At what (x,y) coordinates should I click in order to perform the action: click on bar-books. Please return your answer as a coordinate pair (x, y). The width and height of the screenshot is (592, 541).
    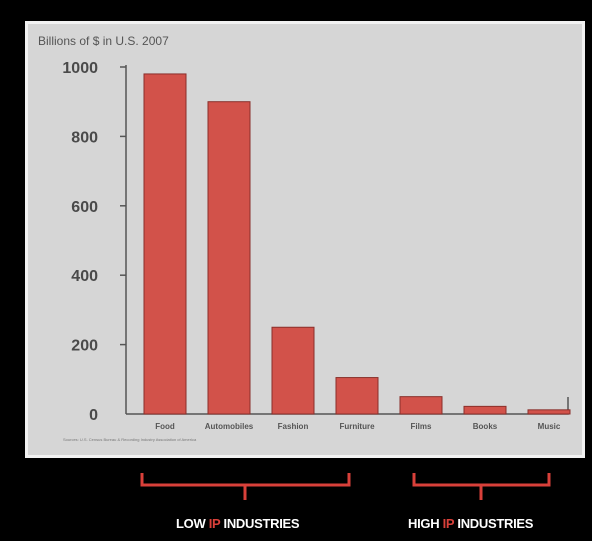
    Looking at the image, I should click on (485, 410).